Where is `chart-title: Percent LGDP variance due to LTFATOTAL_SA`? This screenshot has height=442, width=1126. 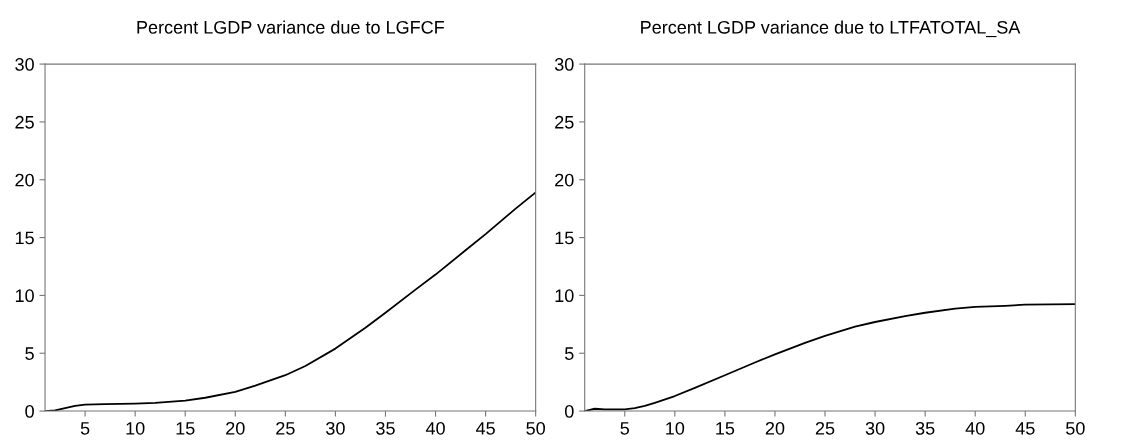
chart-title: Percent LGDP variance due to LTFATOTAL_SA is located at coordinates (831, 29).